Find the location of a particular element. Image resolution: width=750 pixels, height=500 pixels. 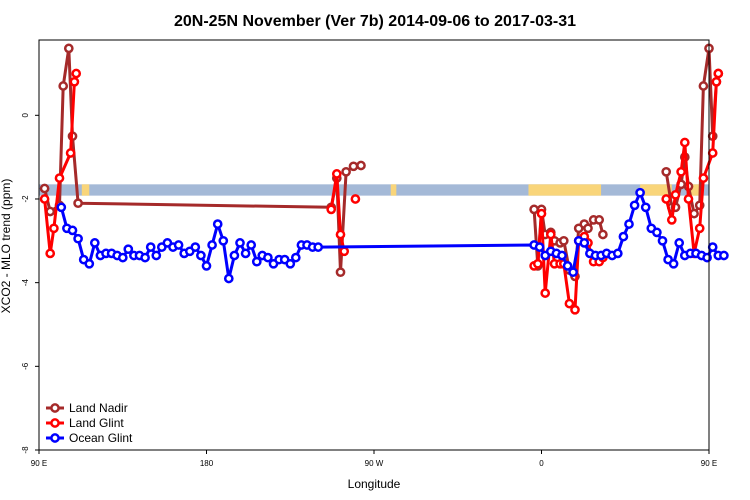

legend-label: Ocean Glint is located at coordinates (101, 438).